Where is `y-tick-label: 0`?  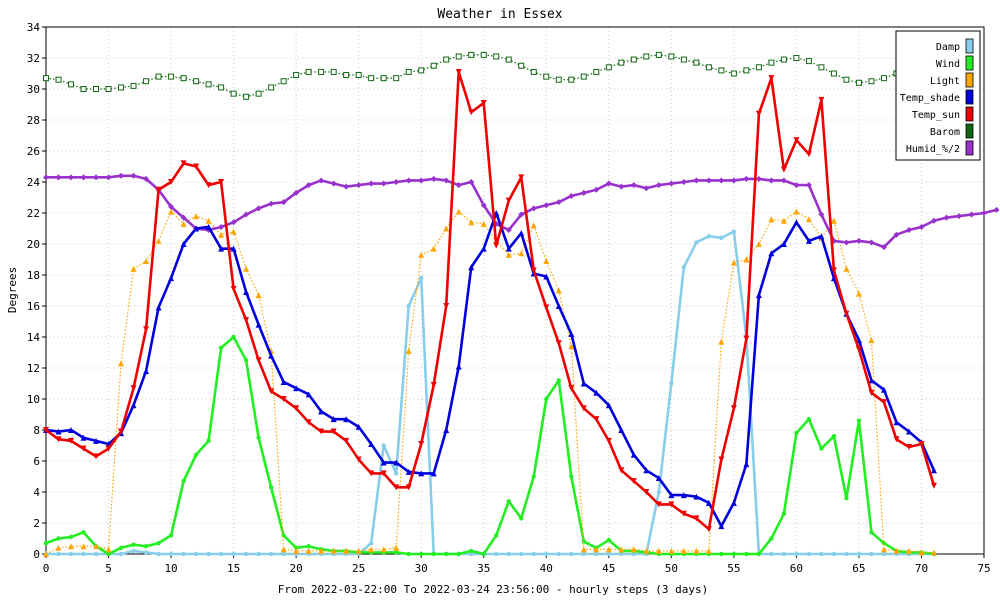 y-tick-label: 0 is located at coordinates (36, 554).